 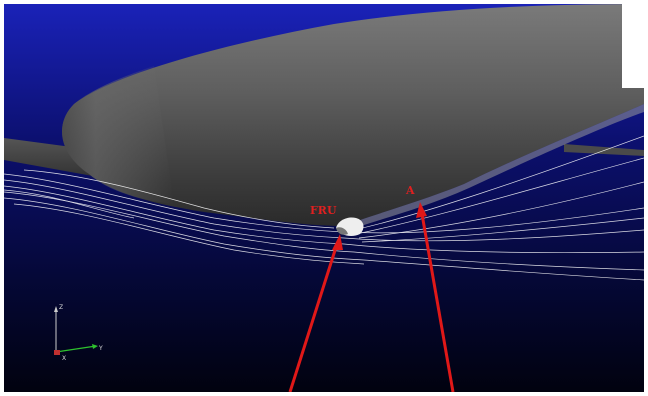 What do you see at coordinates (64, 358) in the screenshot?
I see `x-axis-label: X` at bounding box center [64, 358].